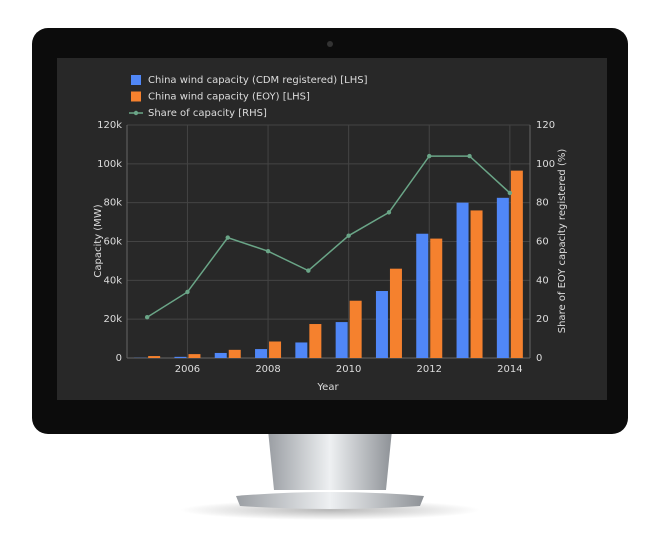 This screenshot has height=541, width=664. Describe the element at coordinates (119, 358) in the screenshot. I see `y-tick-label: 0` at that location.